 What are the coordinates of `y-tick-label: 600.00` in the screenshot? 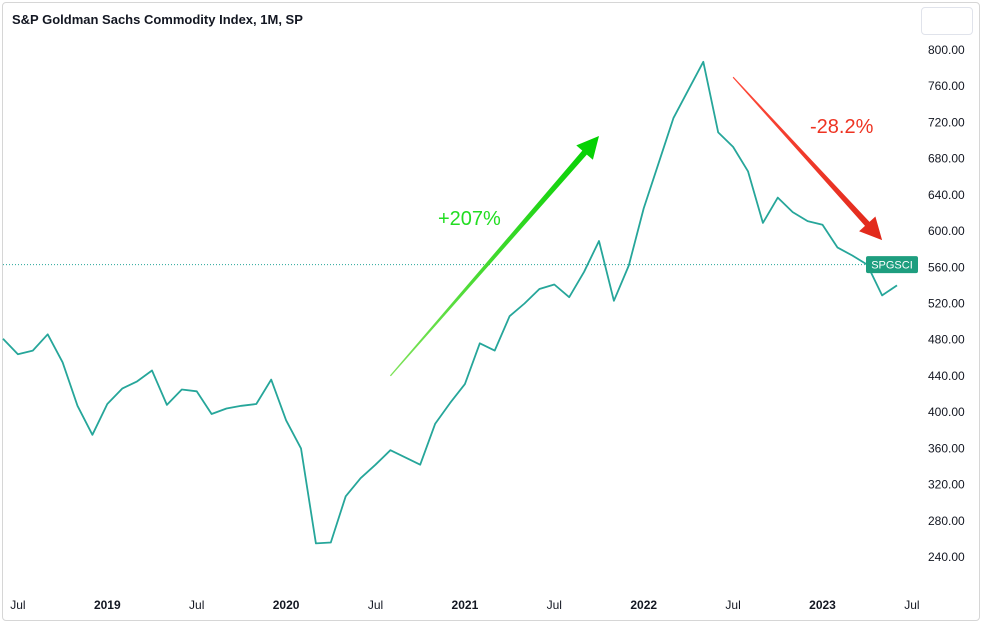 It's located at (946, 231).